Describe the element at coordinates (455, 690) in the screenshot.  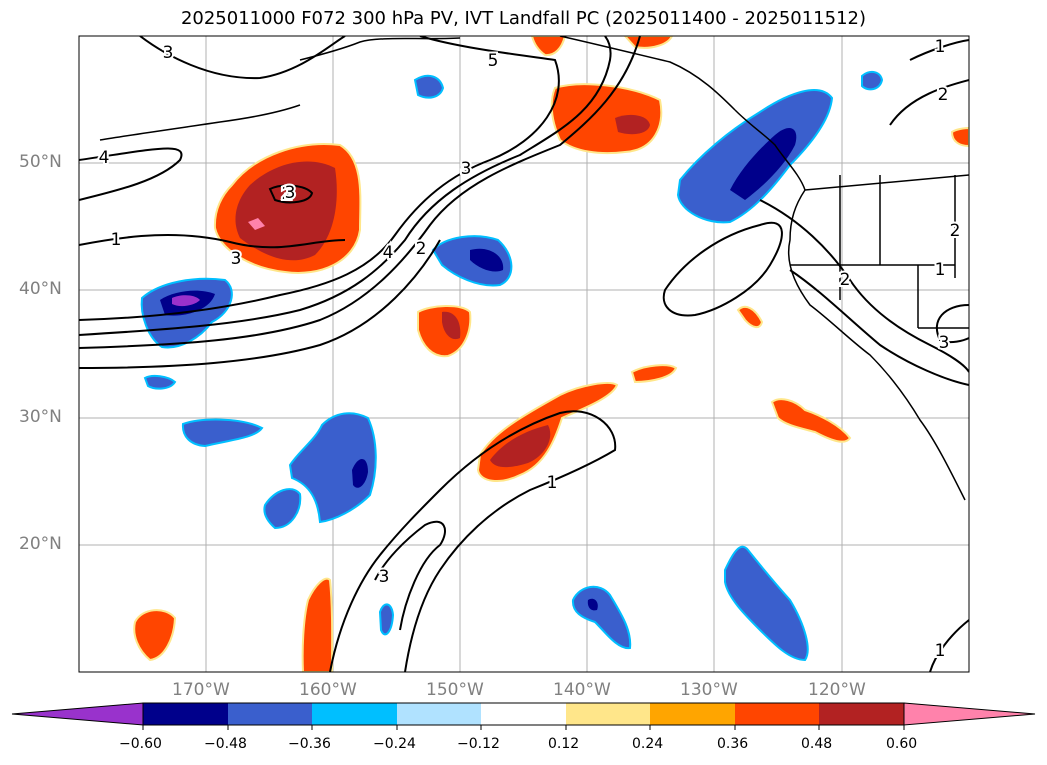
I see `lon-label-150w: 150°W` at that location.